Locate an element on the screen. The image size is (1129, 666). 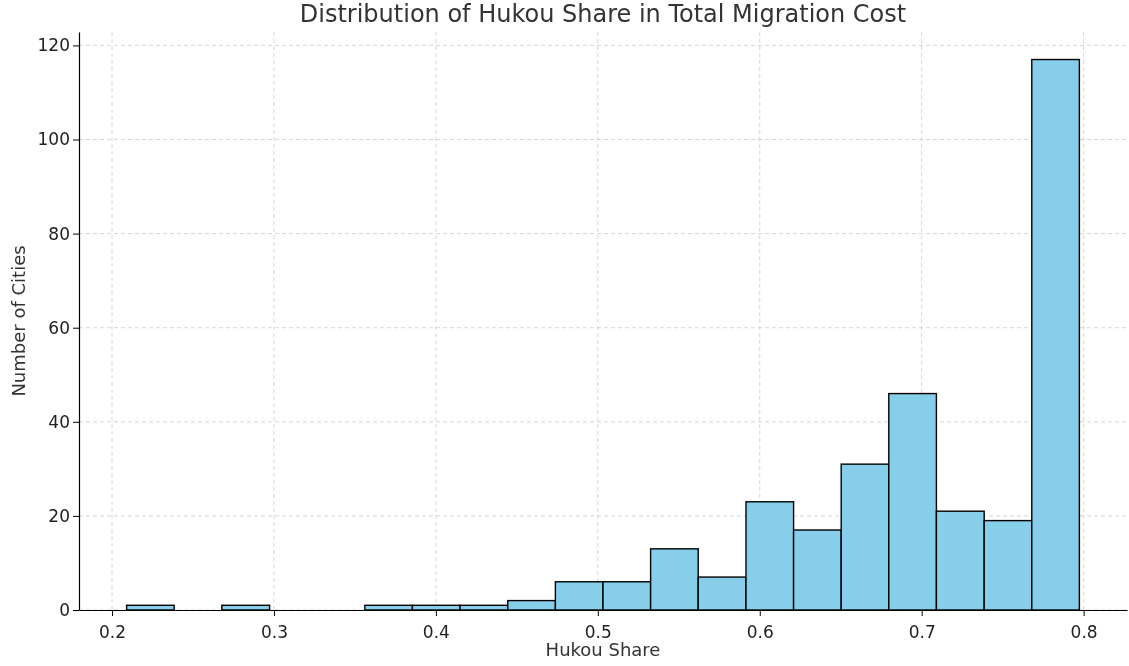
y-tick-label: 80 is located at coordinates (59, 233).